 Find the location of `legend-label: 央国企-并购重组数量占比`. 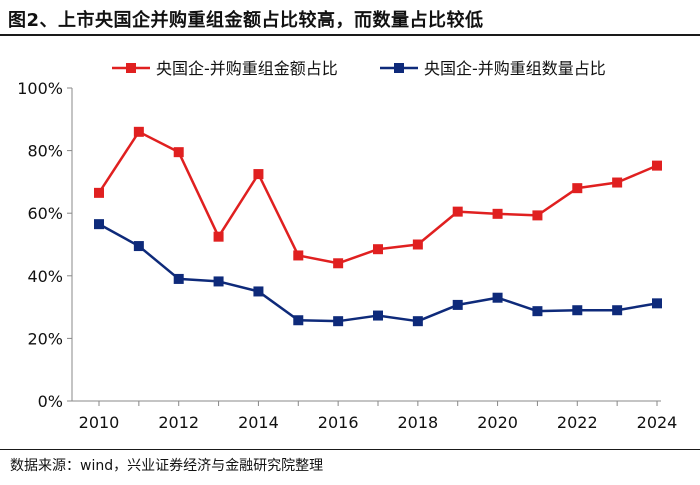

legend-label: 央国企-并购重组数量占比 is located at coordinates (515, 68).